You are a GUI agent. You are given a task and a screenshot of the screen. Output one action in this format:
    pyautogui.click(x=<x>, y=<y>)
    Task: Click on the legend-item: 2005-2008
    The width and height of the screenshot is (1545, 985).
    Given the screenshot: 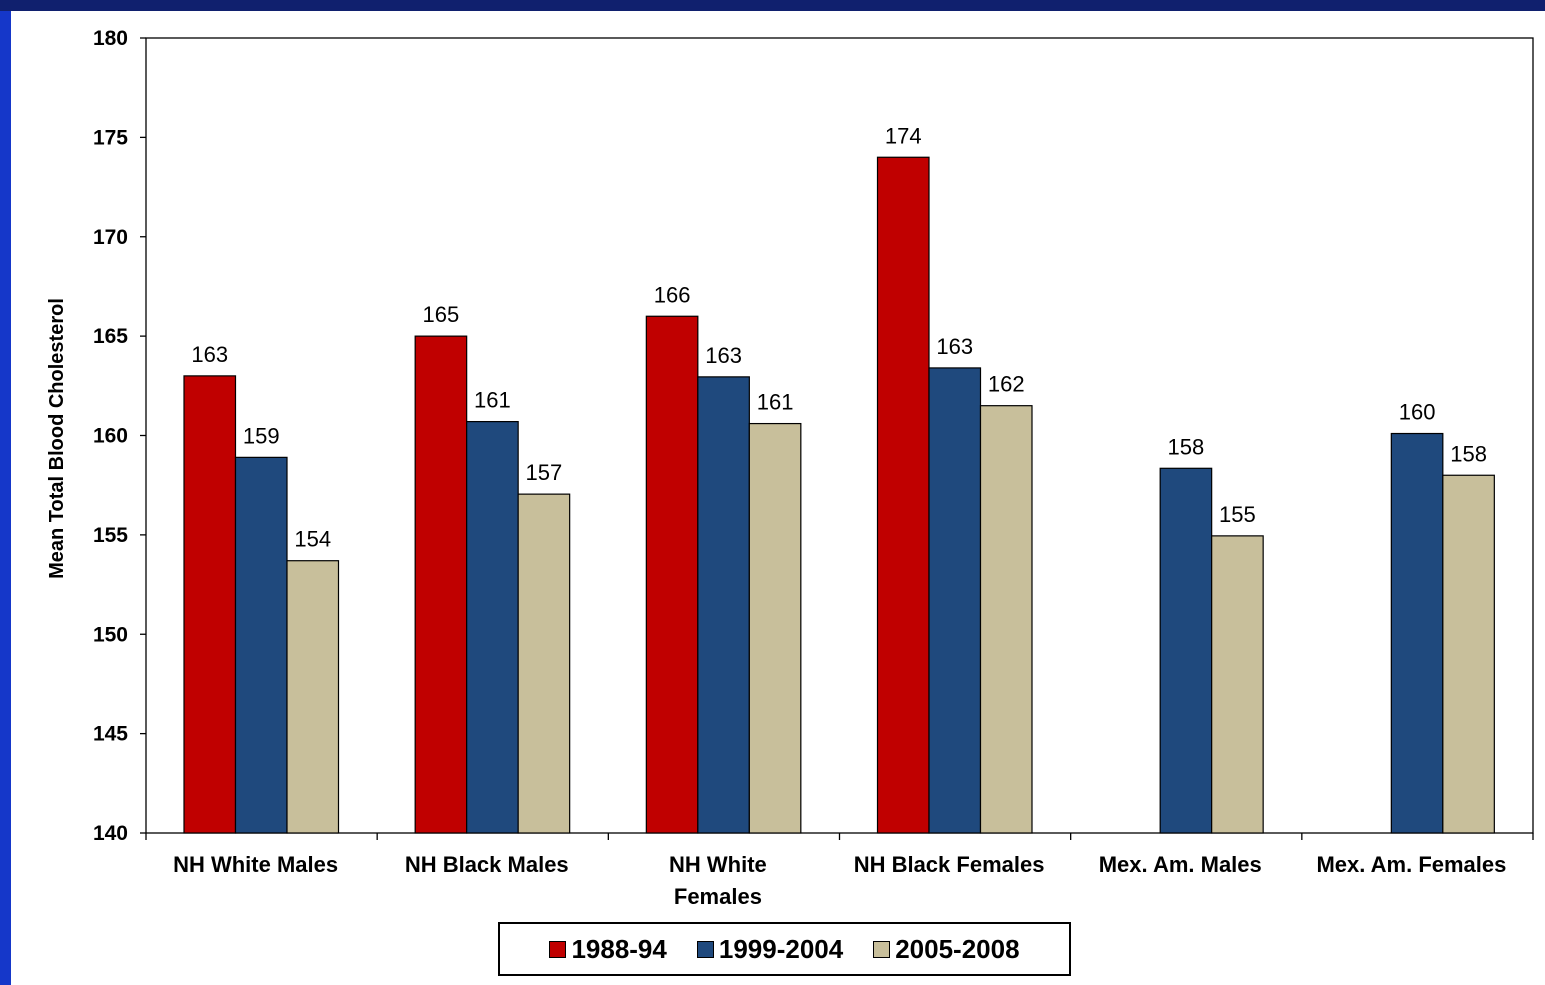 What is the action you would take?
    pyautogui.click(x=946, y=949)
    